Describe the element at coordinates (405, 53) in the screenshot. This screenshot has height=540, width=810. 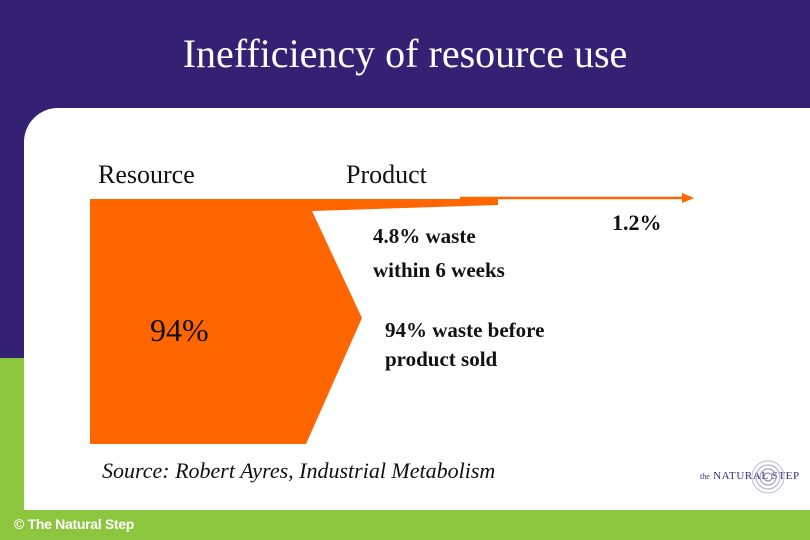
I see `slide-title: Inefficiency of resource use` at that location.